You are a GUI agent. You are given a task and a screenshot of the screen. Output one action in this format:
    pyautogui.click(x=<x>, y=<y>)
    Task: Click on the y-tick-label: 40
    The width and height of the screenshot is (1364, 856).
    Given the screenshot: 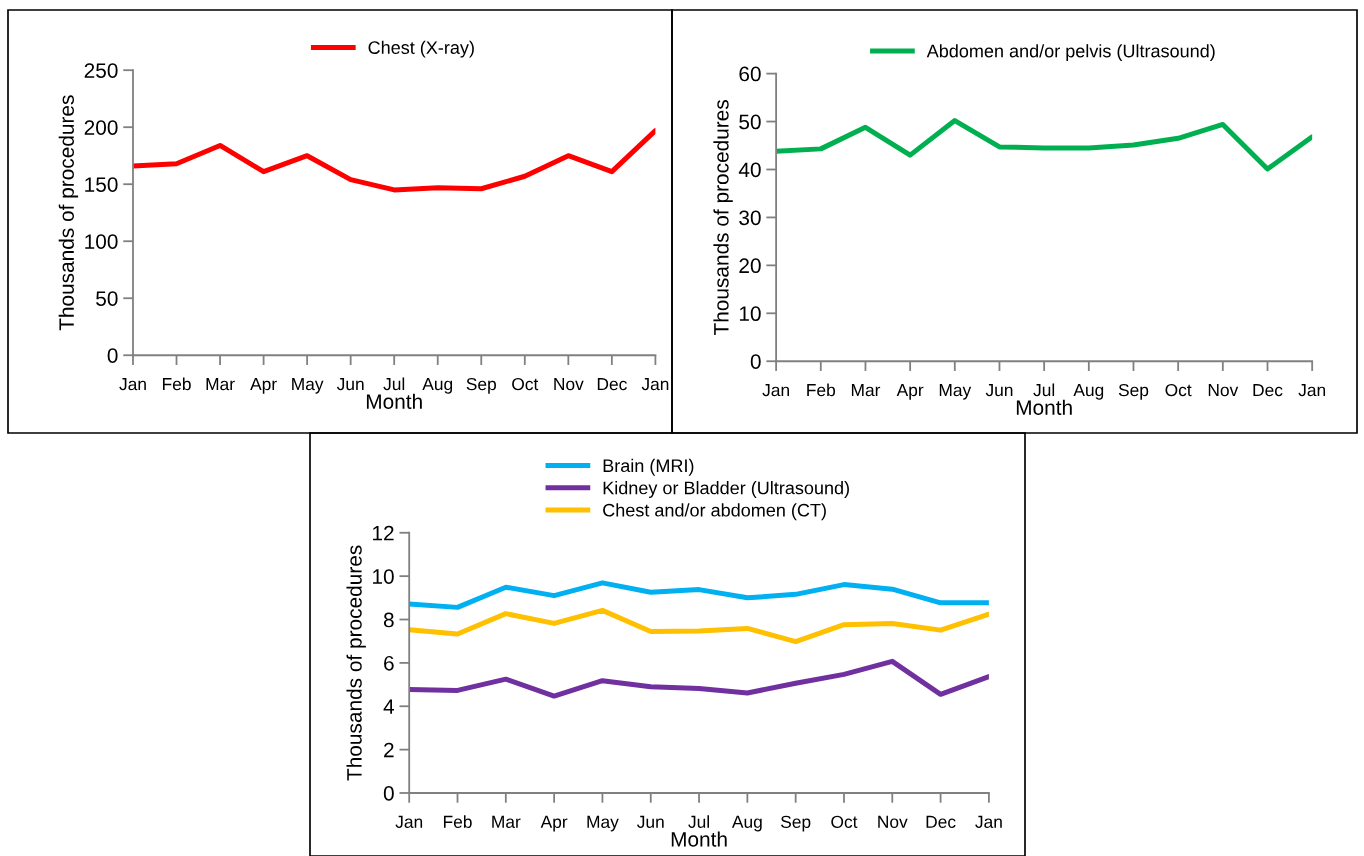 What is the action you would take?
    pyautogui.click(x=749, y=170)
    